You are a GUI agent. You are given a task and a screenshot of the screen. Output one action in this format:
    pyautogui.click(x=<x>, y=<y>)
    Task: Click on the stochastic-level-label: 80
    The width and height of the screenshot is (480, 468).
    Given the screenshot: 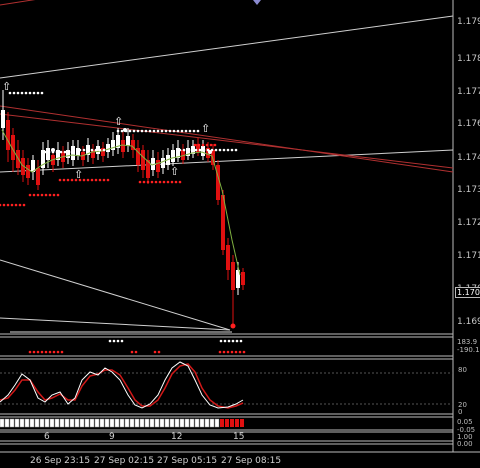 What is the action you would take?
    pyautogui.click(x=462, y=370)
    